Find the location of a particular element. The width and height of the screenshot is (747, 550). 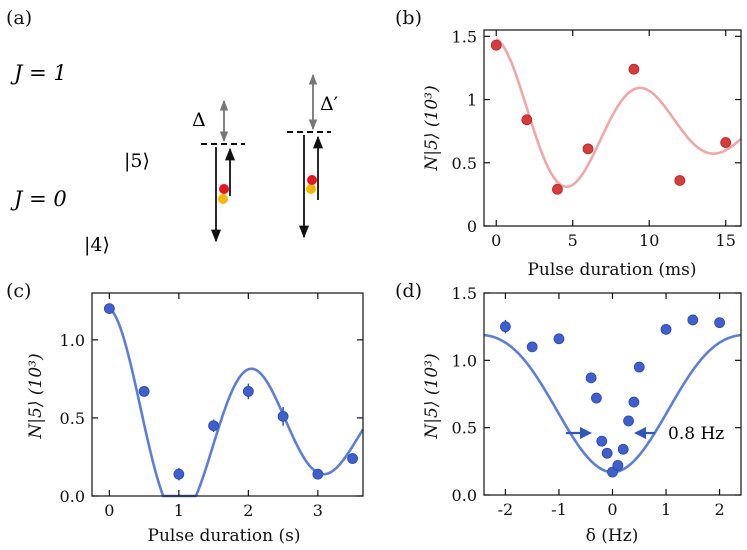

panel-d-xtick-label: 0 is located at coordinates (612, 509).